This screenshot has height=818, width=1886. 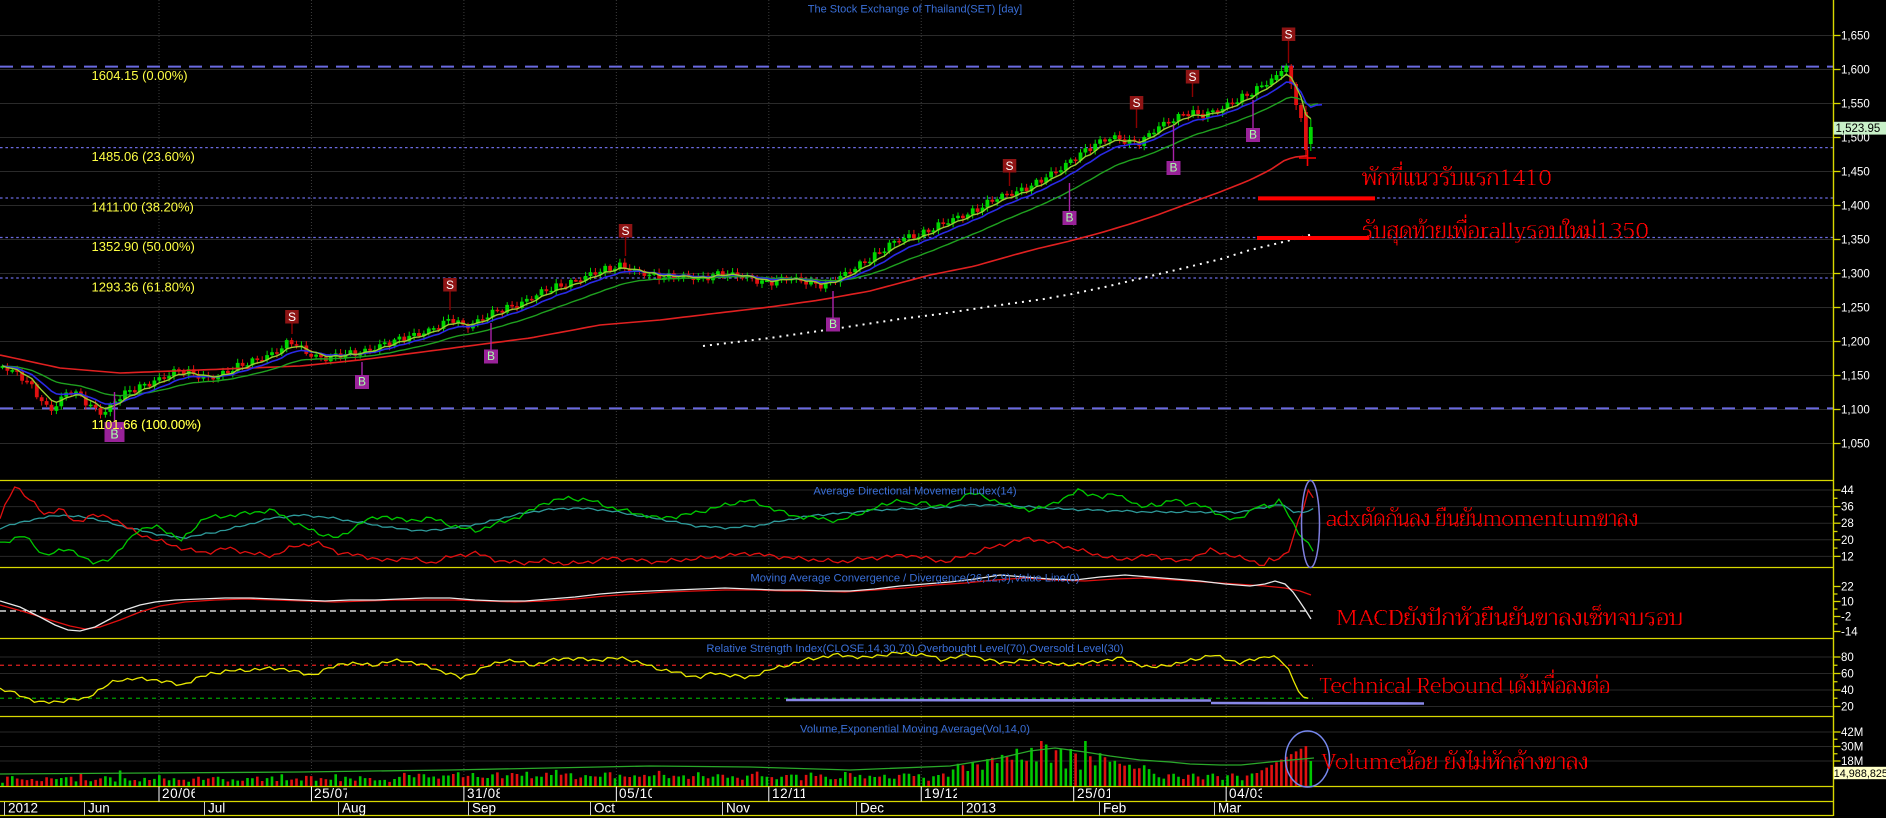 I want to click on svg-text: 1411.00 (38.20%), so click(x=143, y=207).